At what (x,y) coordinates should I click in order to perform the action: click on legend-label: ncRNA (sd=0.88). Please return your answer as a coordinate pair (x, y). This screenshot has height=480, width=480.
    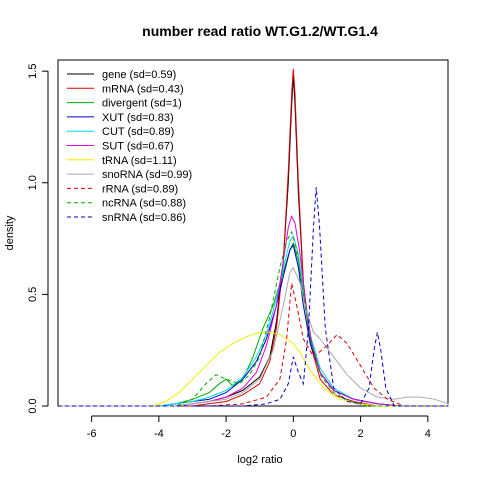
    Looking at the image, I should click on (144, 204).